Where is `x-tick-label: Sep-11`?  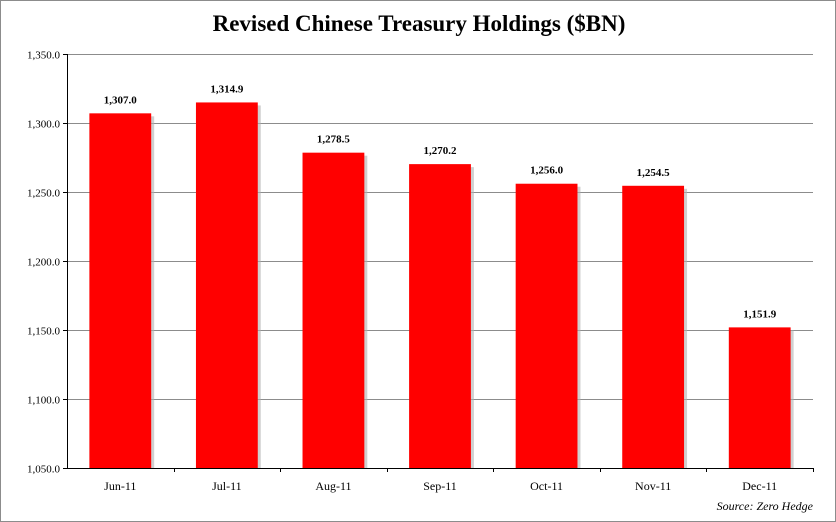 x-tick-label: Sep-11 is located at coordinates (440, 486).